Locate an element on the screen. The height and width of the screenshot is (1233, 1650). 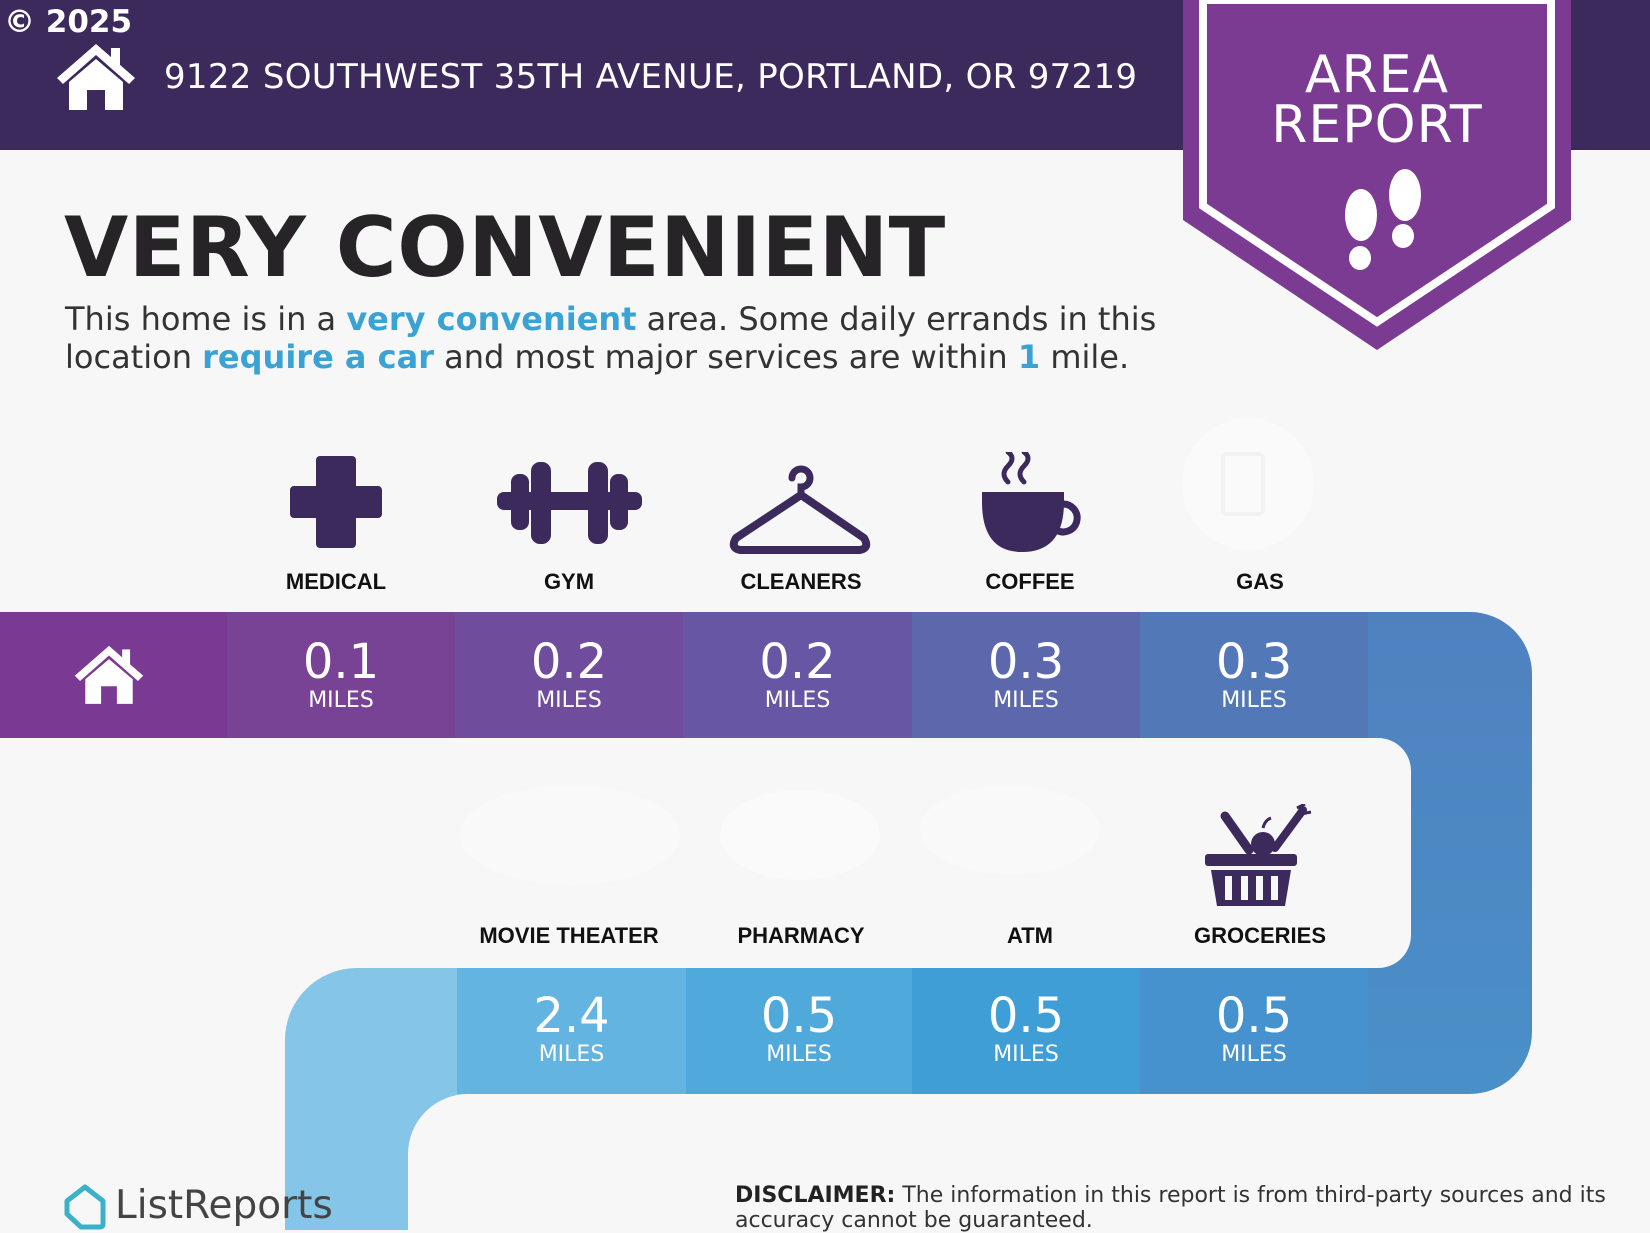
listreports-logo: ListReports is located at coordinates (224, 1205).